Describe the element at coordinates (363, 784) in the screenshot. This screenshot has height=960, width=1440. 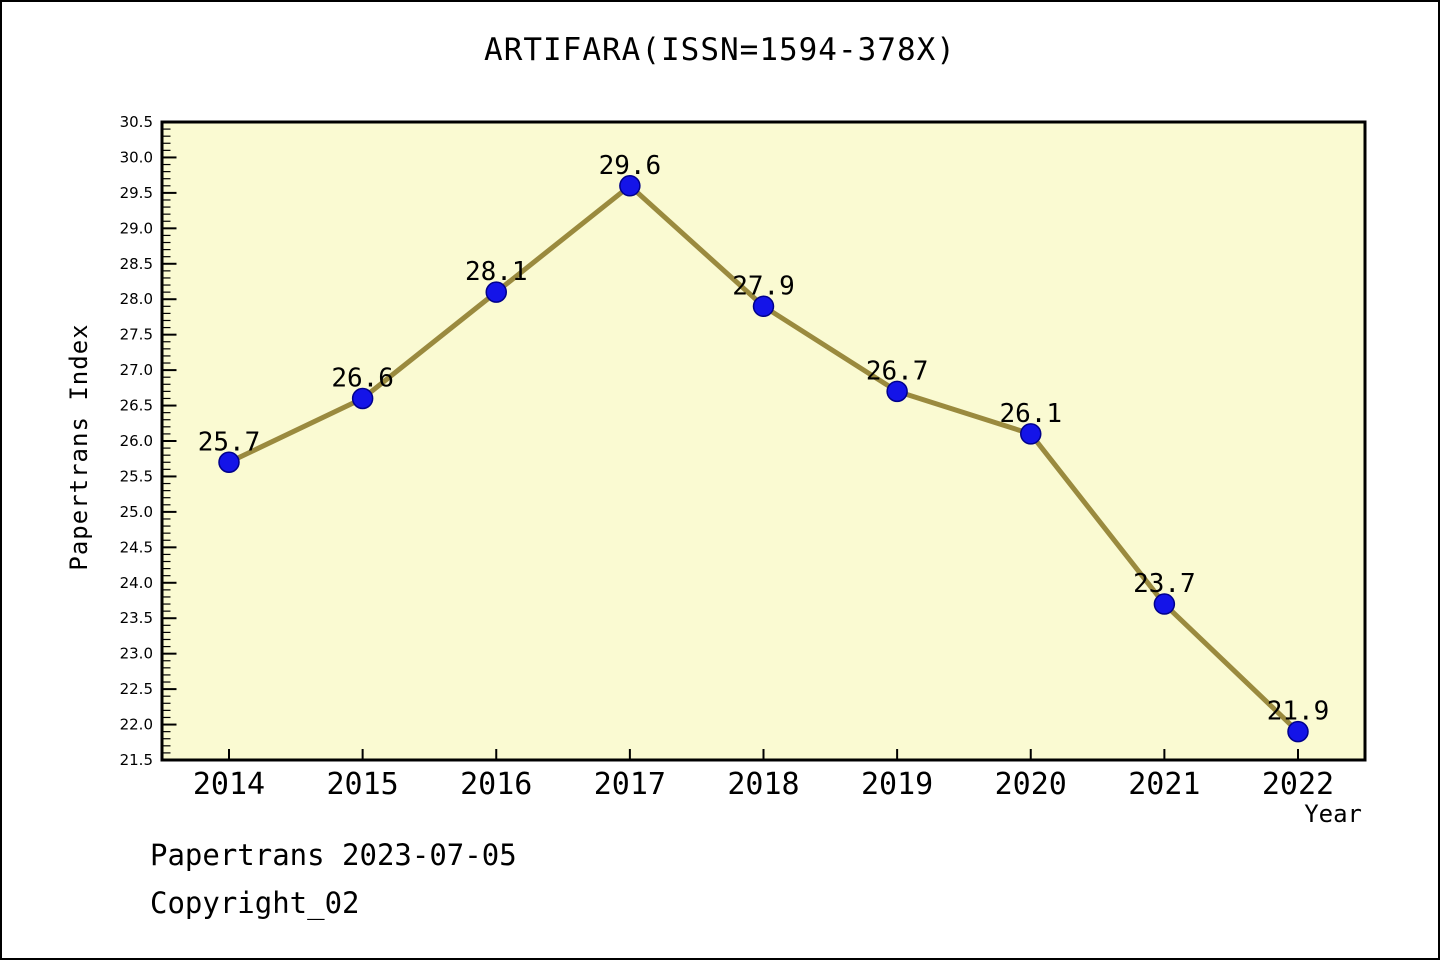
I see `x-tick-label: 2015` at that location.